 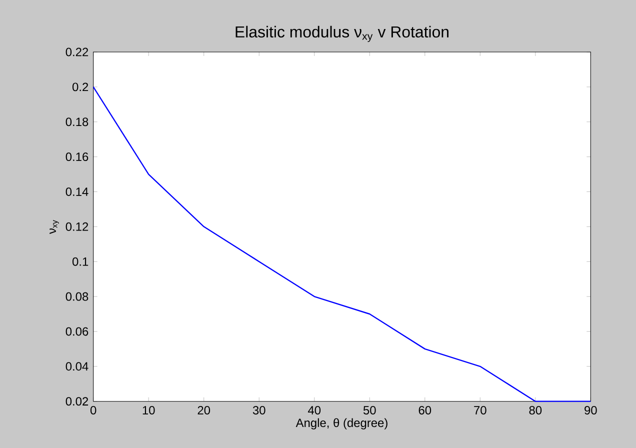 I want to click on y-tick-label: 0.08, so click(x=77, y=296).